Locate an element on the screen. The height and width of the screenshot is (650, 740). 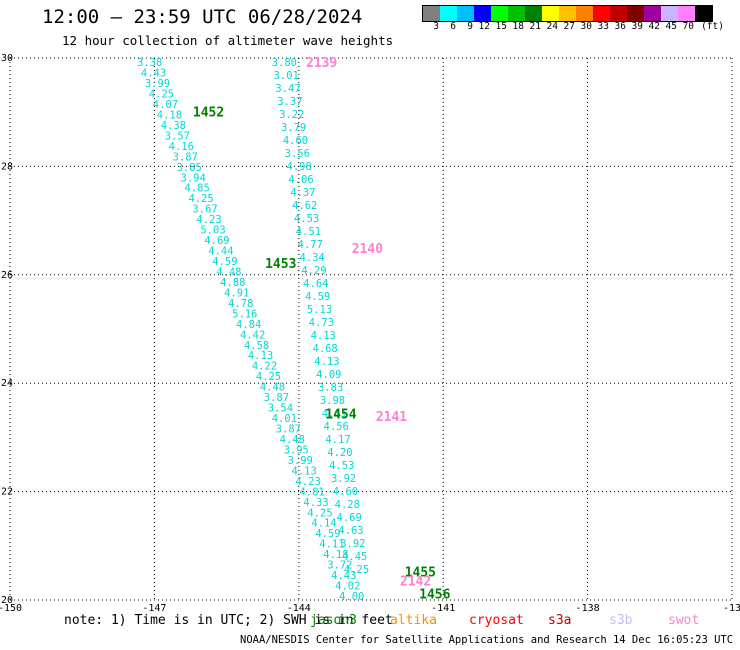
pass-number-label: 2140 is located at coordinates (367, 249).